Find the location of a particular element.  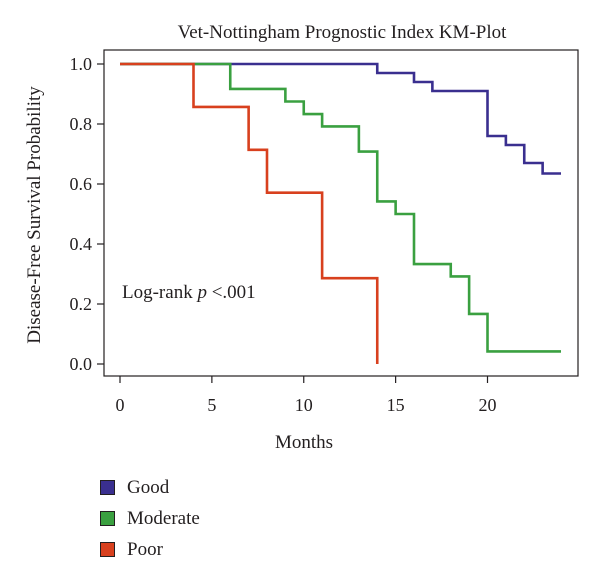

x-axis-label: Months is located at coordinates (304, 442).